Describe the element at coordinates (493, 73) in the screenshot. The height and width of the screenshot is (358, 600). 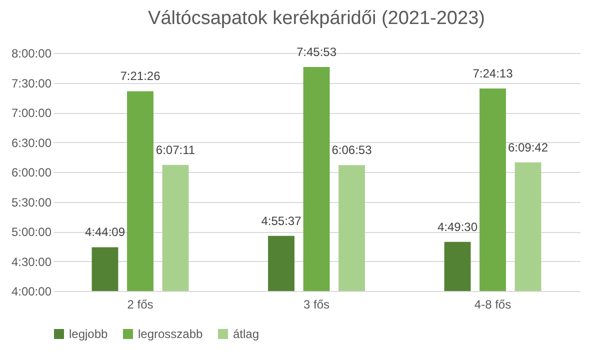
I see `data-label: 7:24:13` at that location.